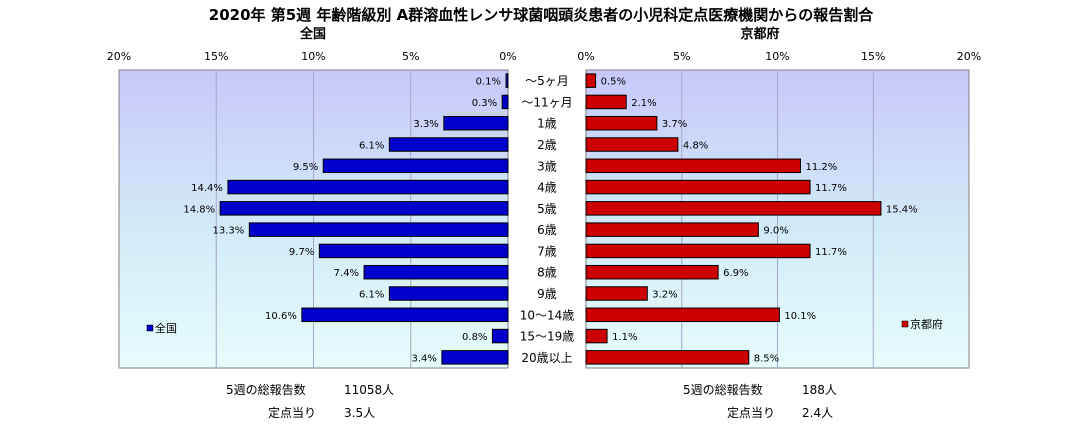 This screenshot has width=1083, height=429. What do you see at coordinates (735, 273) in the screenshot?
I see `kyoto-data-label: 6.9%` at bounding box center [735, 273].